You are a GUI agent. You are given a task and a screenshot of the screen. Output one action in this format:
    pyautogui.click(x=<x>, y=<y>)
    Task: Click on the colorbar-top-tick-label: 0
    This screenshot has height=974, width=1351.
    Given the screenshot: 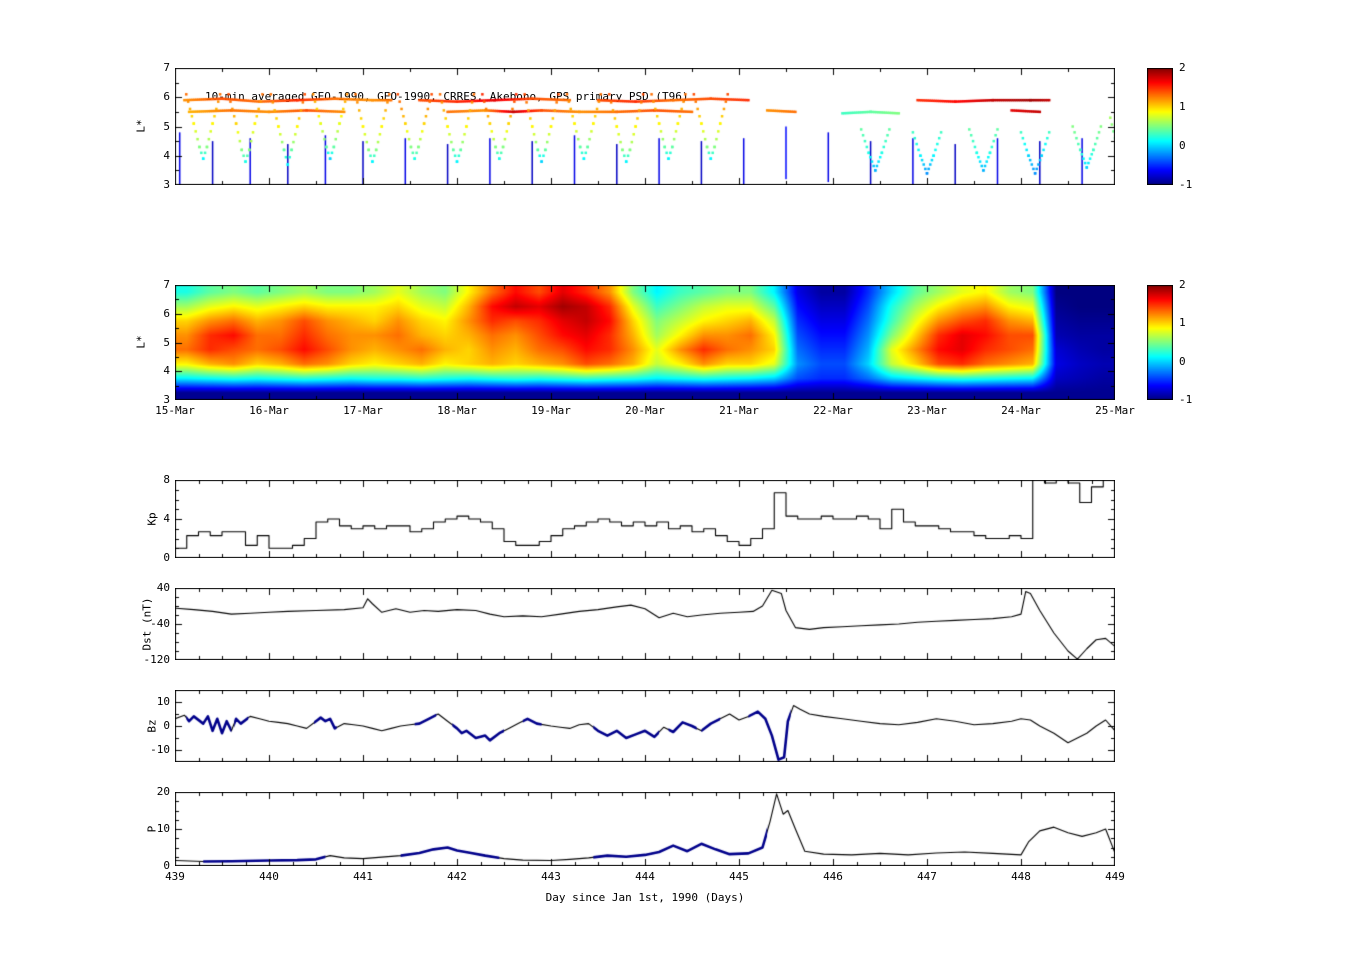 What is the action you would take?
    pyautogui.click(x=1182, y=145)
    